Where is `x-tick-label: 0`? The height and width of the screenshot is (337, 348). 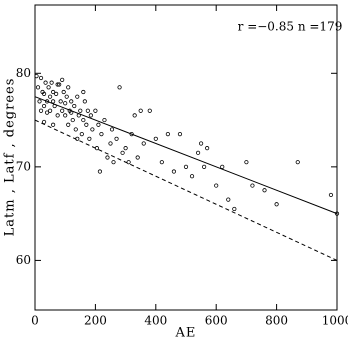
x-tick-label: 0 is located at coordinates (35, 321).